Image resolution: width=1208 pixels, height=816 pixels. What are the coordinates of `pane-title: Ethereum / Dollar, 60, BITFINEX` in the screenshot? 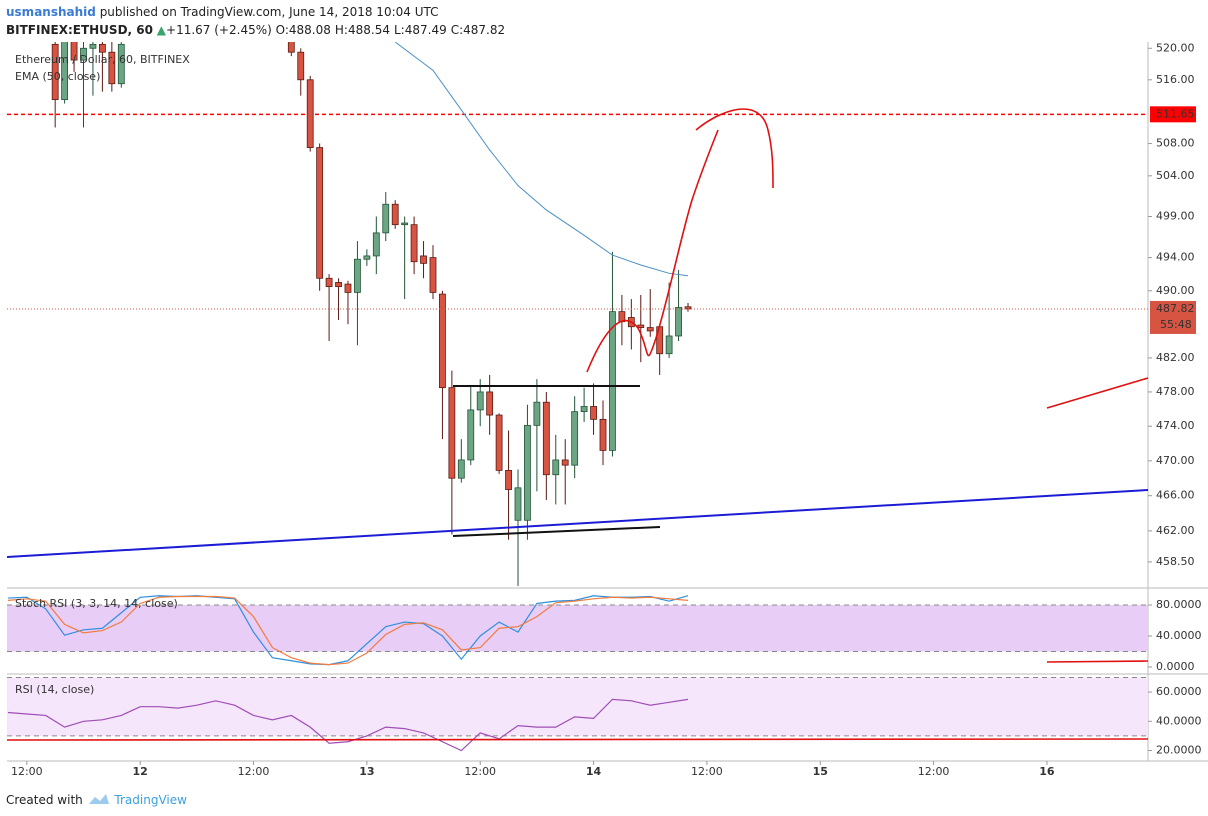 It's located at (102, 59).